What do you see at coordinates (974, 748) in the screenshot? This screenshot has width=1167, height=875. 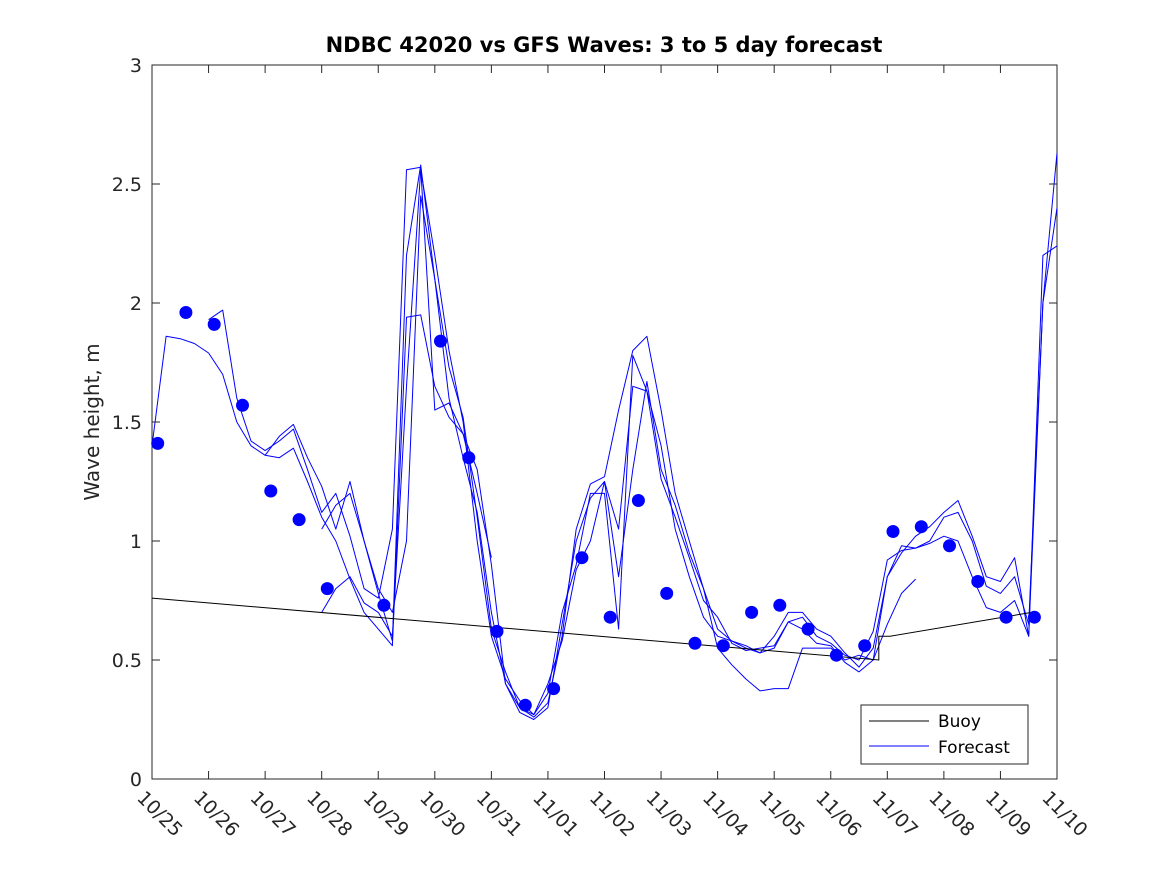 I see `legend-forecast-label: Forecast` at bounding box center [974, 748].